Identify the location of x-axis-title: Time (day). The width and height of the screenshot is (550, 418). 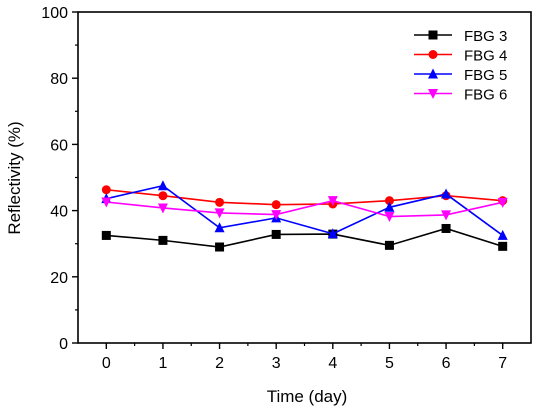
(307, 396).